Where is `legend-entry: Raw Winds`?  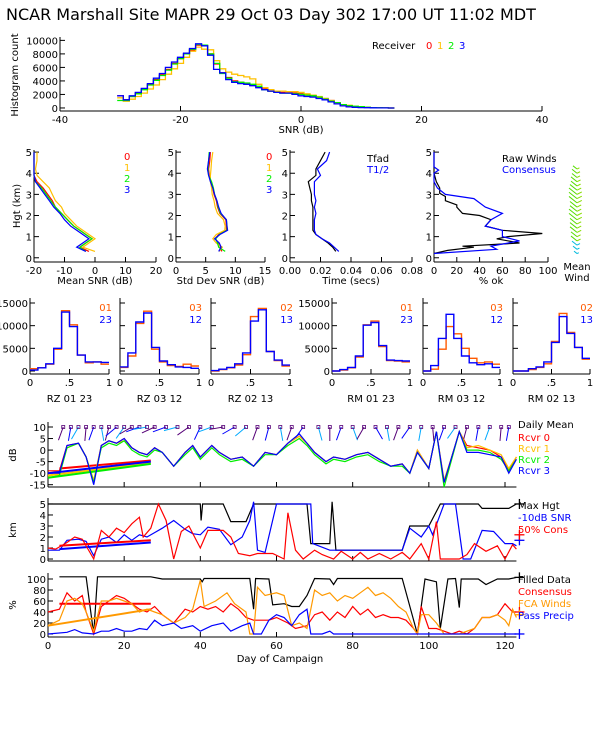
legend-entry: Raw Winds is located at coordinates (529, 159).